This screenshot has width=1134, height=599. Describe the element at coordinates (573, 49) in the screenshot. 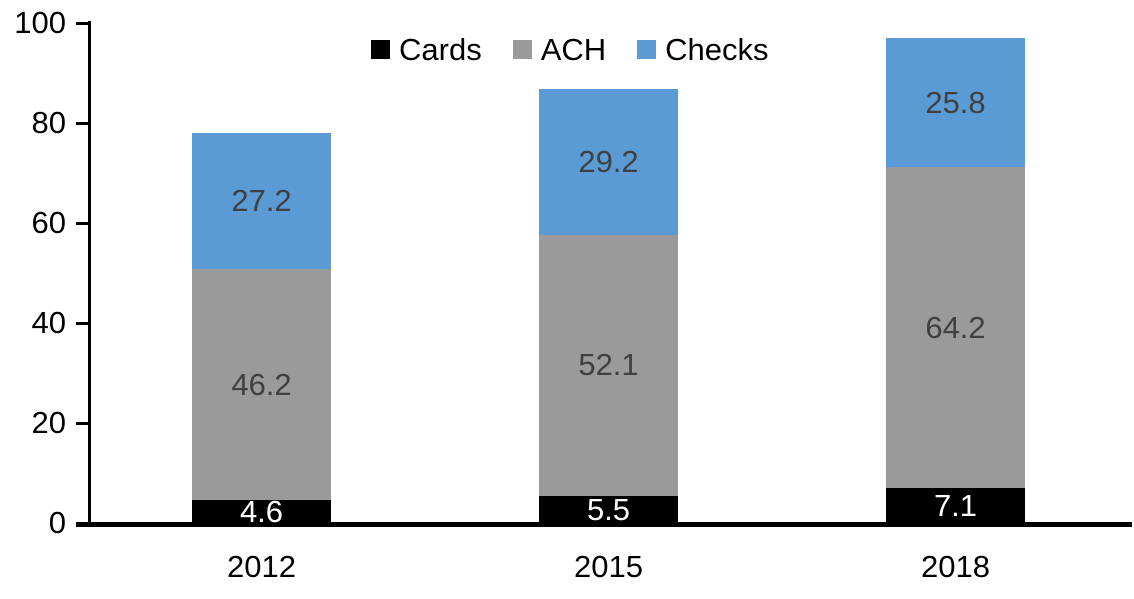

I see `legend-label: ACH` at that location.